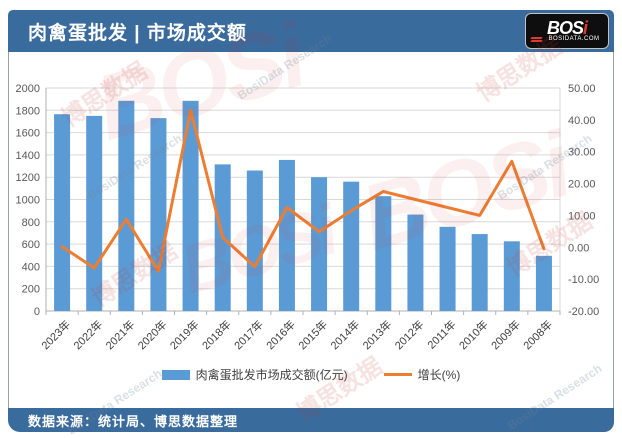 This screenshot has height=438, width=622. What do you see at coordinates (585, 28) in the screenshot?
I see `brand-logo-accent: i` at bounding box center [585, 28].